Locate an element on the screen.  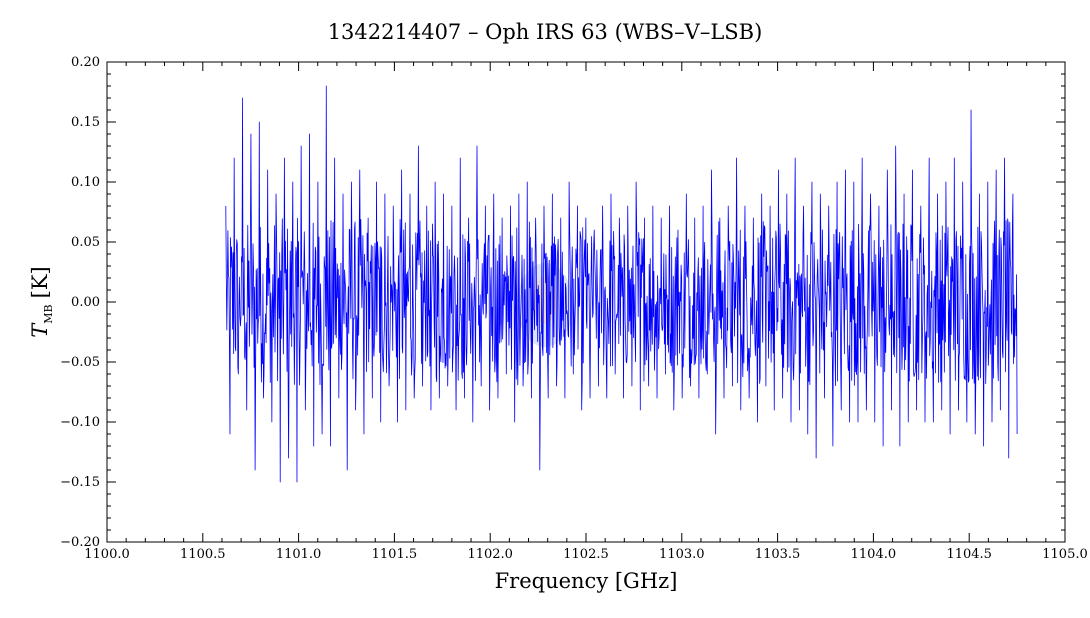
x-tick-label: 1101.0 is located at coordinates (299, 554).